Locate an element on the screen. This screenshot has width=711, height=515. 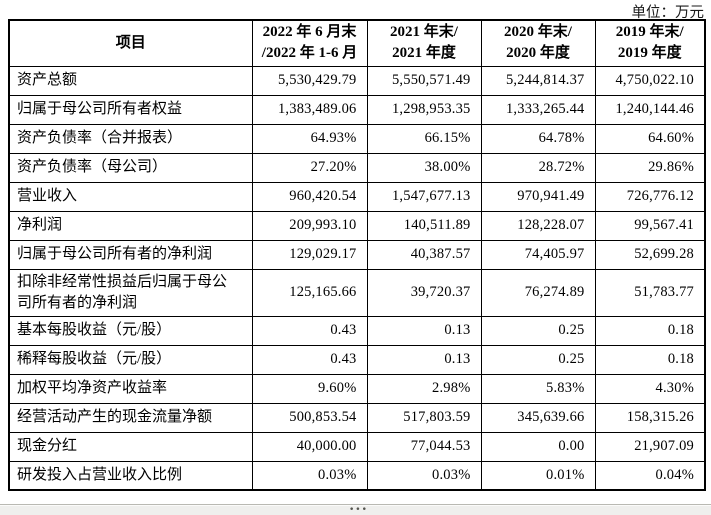
row-label: 扣除非经常性损益后归属于母公 司所有者的净利润 is located at coordinates (130, 292).